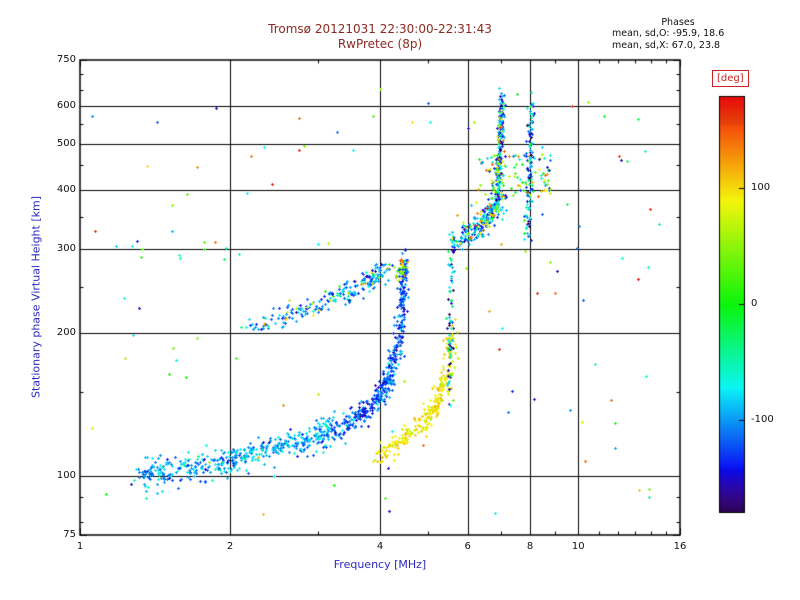  I want to click on stats-line-x: mean, sd,X: 67.0, 23.8, so click(666, 45).